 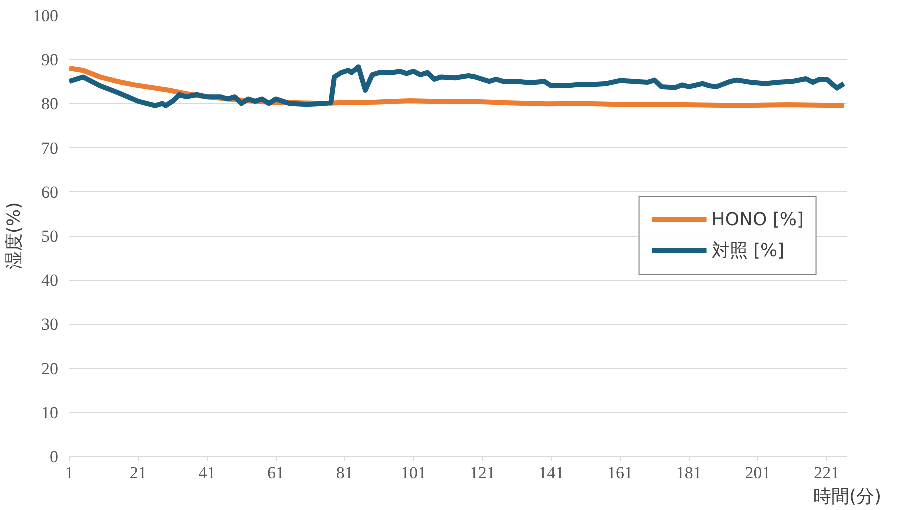 I want to click on y-tick-label: 80, so click(x=50, y=104).